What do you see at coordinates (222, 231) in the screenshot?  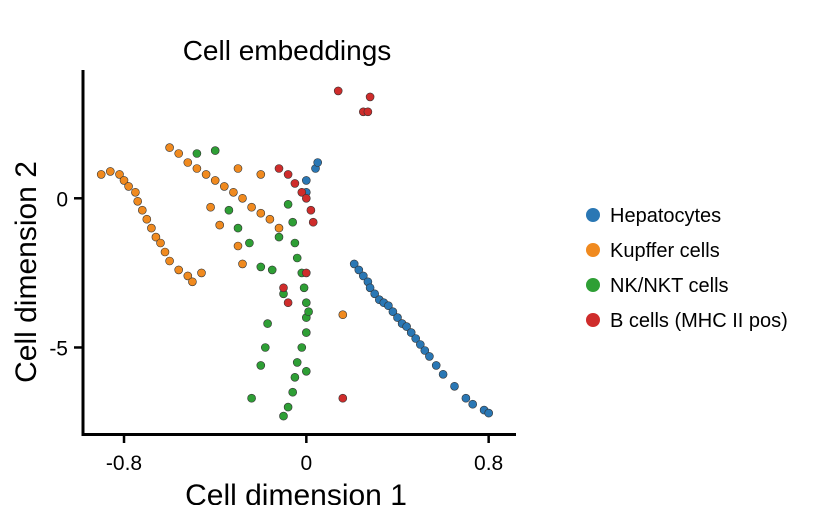 I see `series-kupffer-cells` at bounding box center [222, 231].